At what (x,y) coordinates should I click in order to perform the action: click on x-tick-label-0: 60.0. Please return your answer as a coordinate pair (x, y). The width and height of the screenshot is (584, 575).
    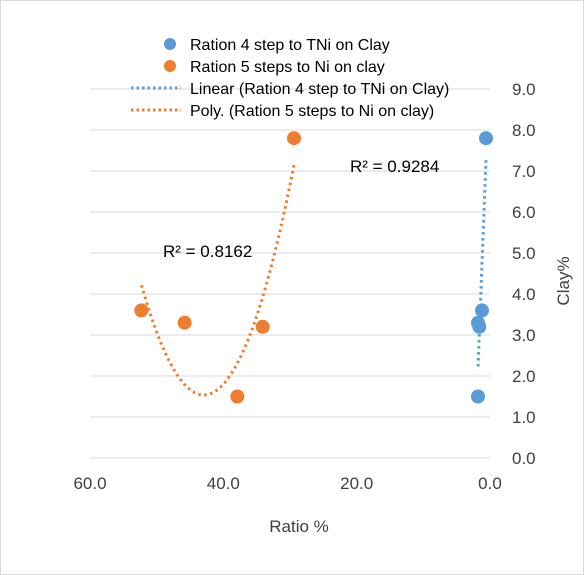
    Looking at the image, I should click on (89, 483).